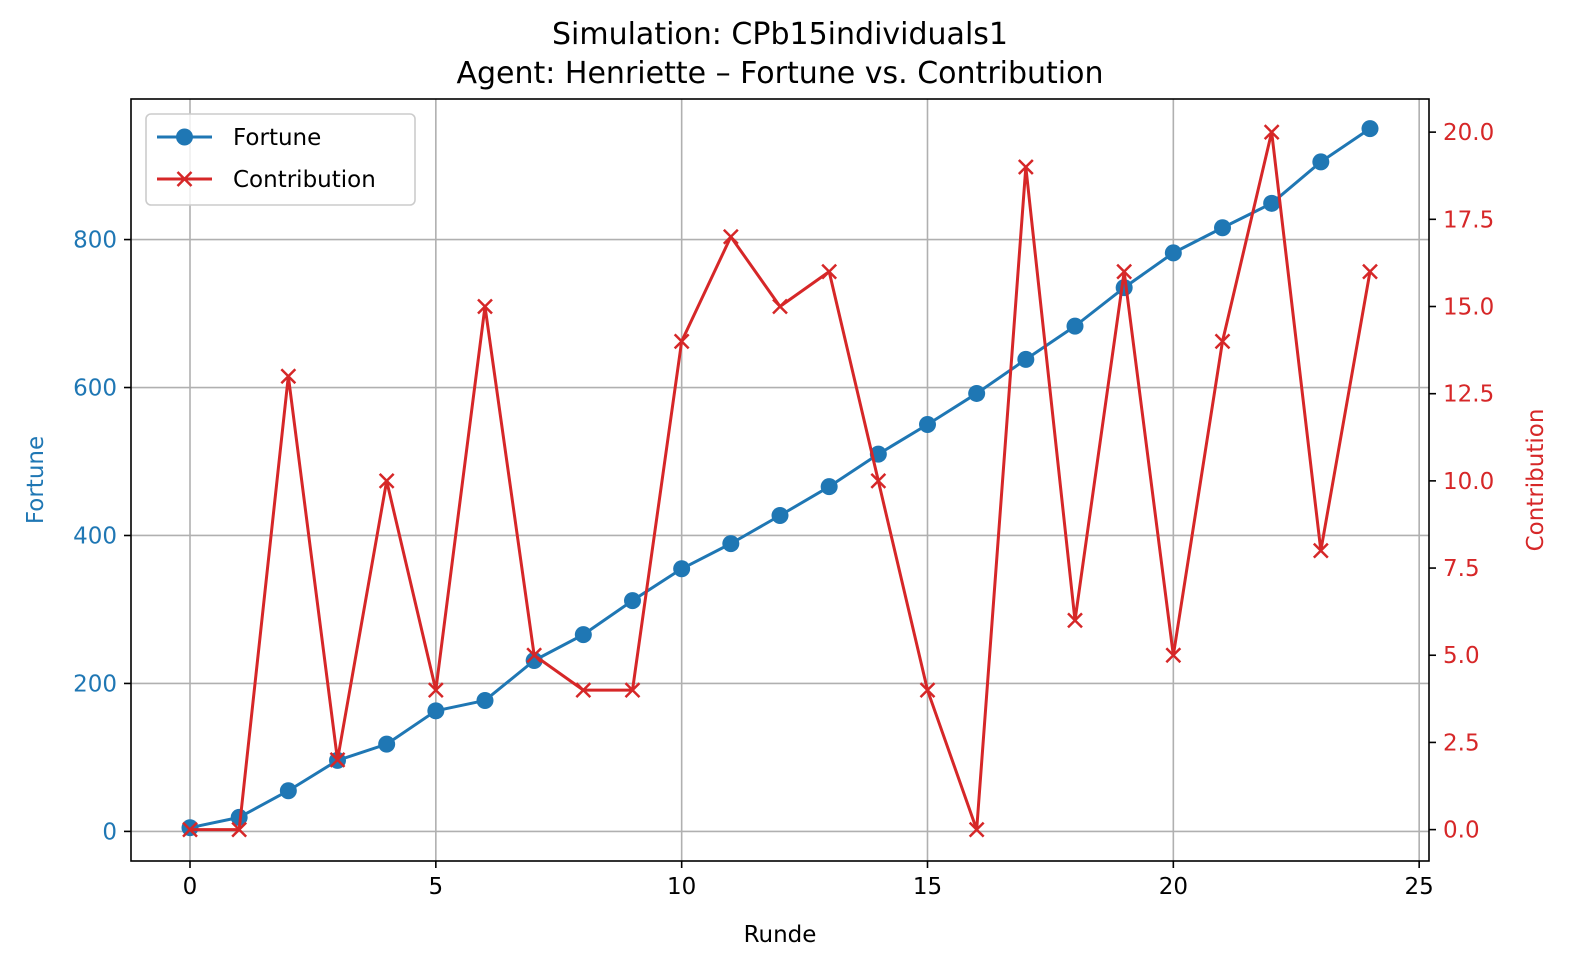  What do you see at coordinates (95, 389) in the screenshot?
I see `y-left-tick-label: 600` at bounding box center [95, 389].